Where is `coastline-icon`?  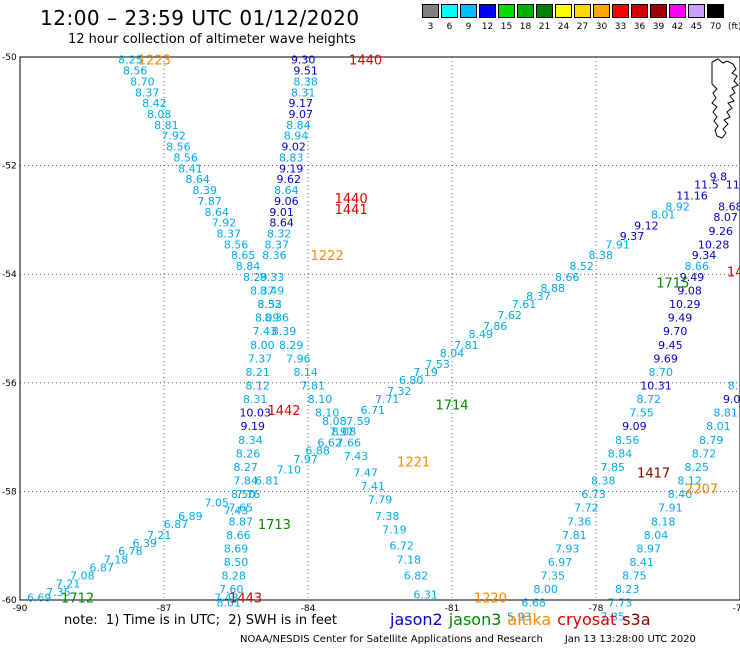 coastline-icon is located at coordinates (725, 98).